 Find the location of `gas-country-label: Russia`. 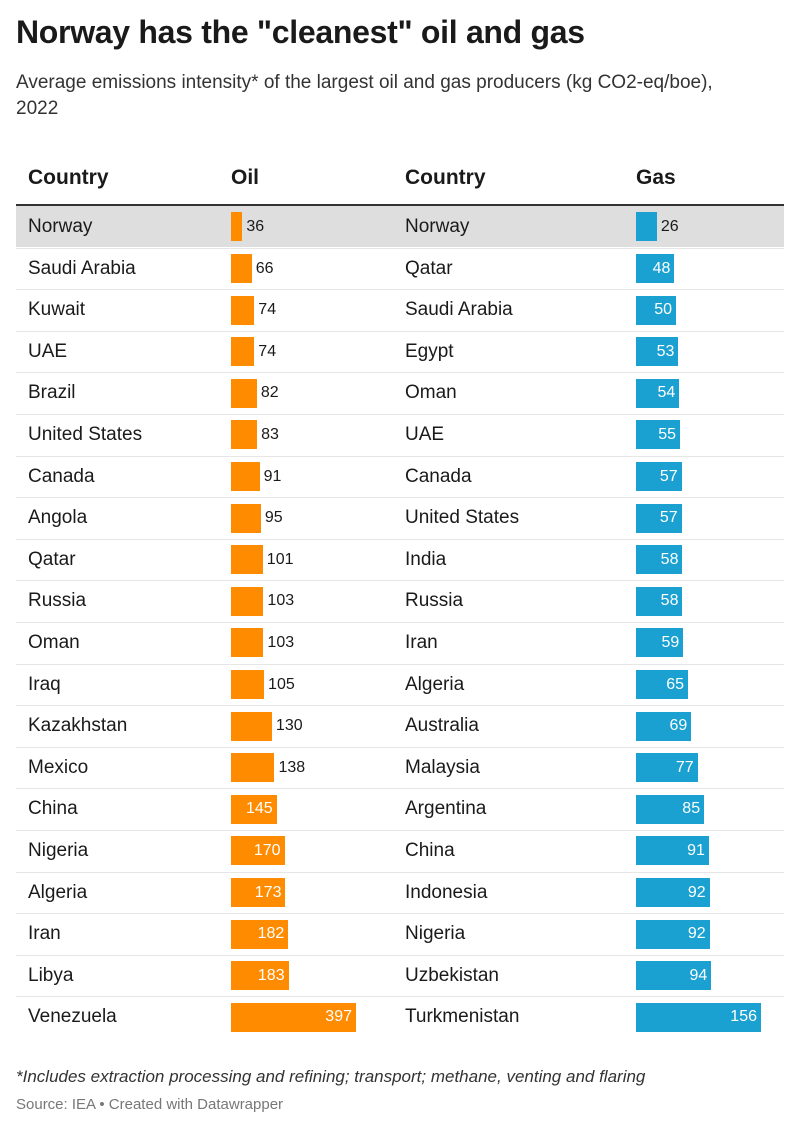

gas-country-label: Russia is located at coordinates (434, 601).